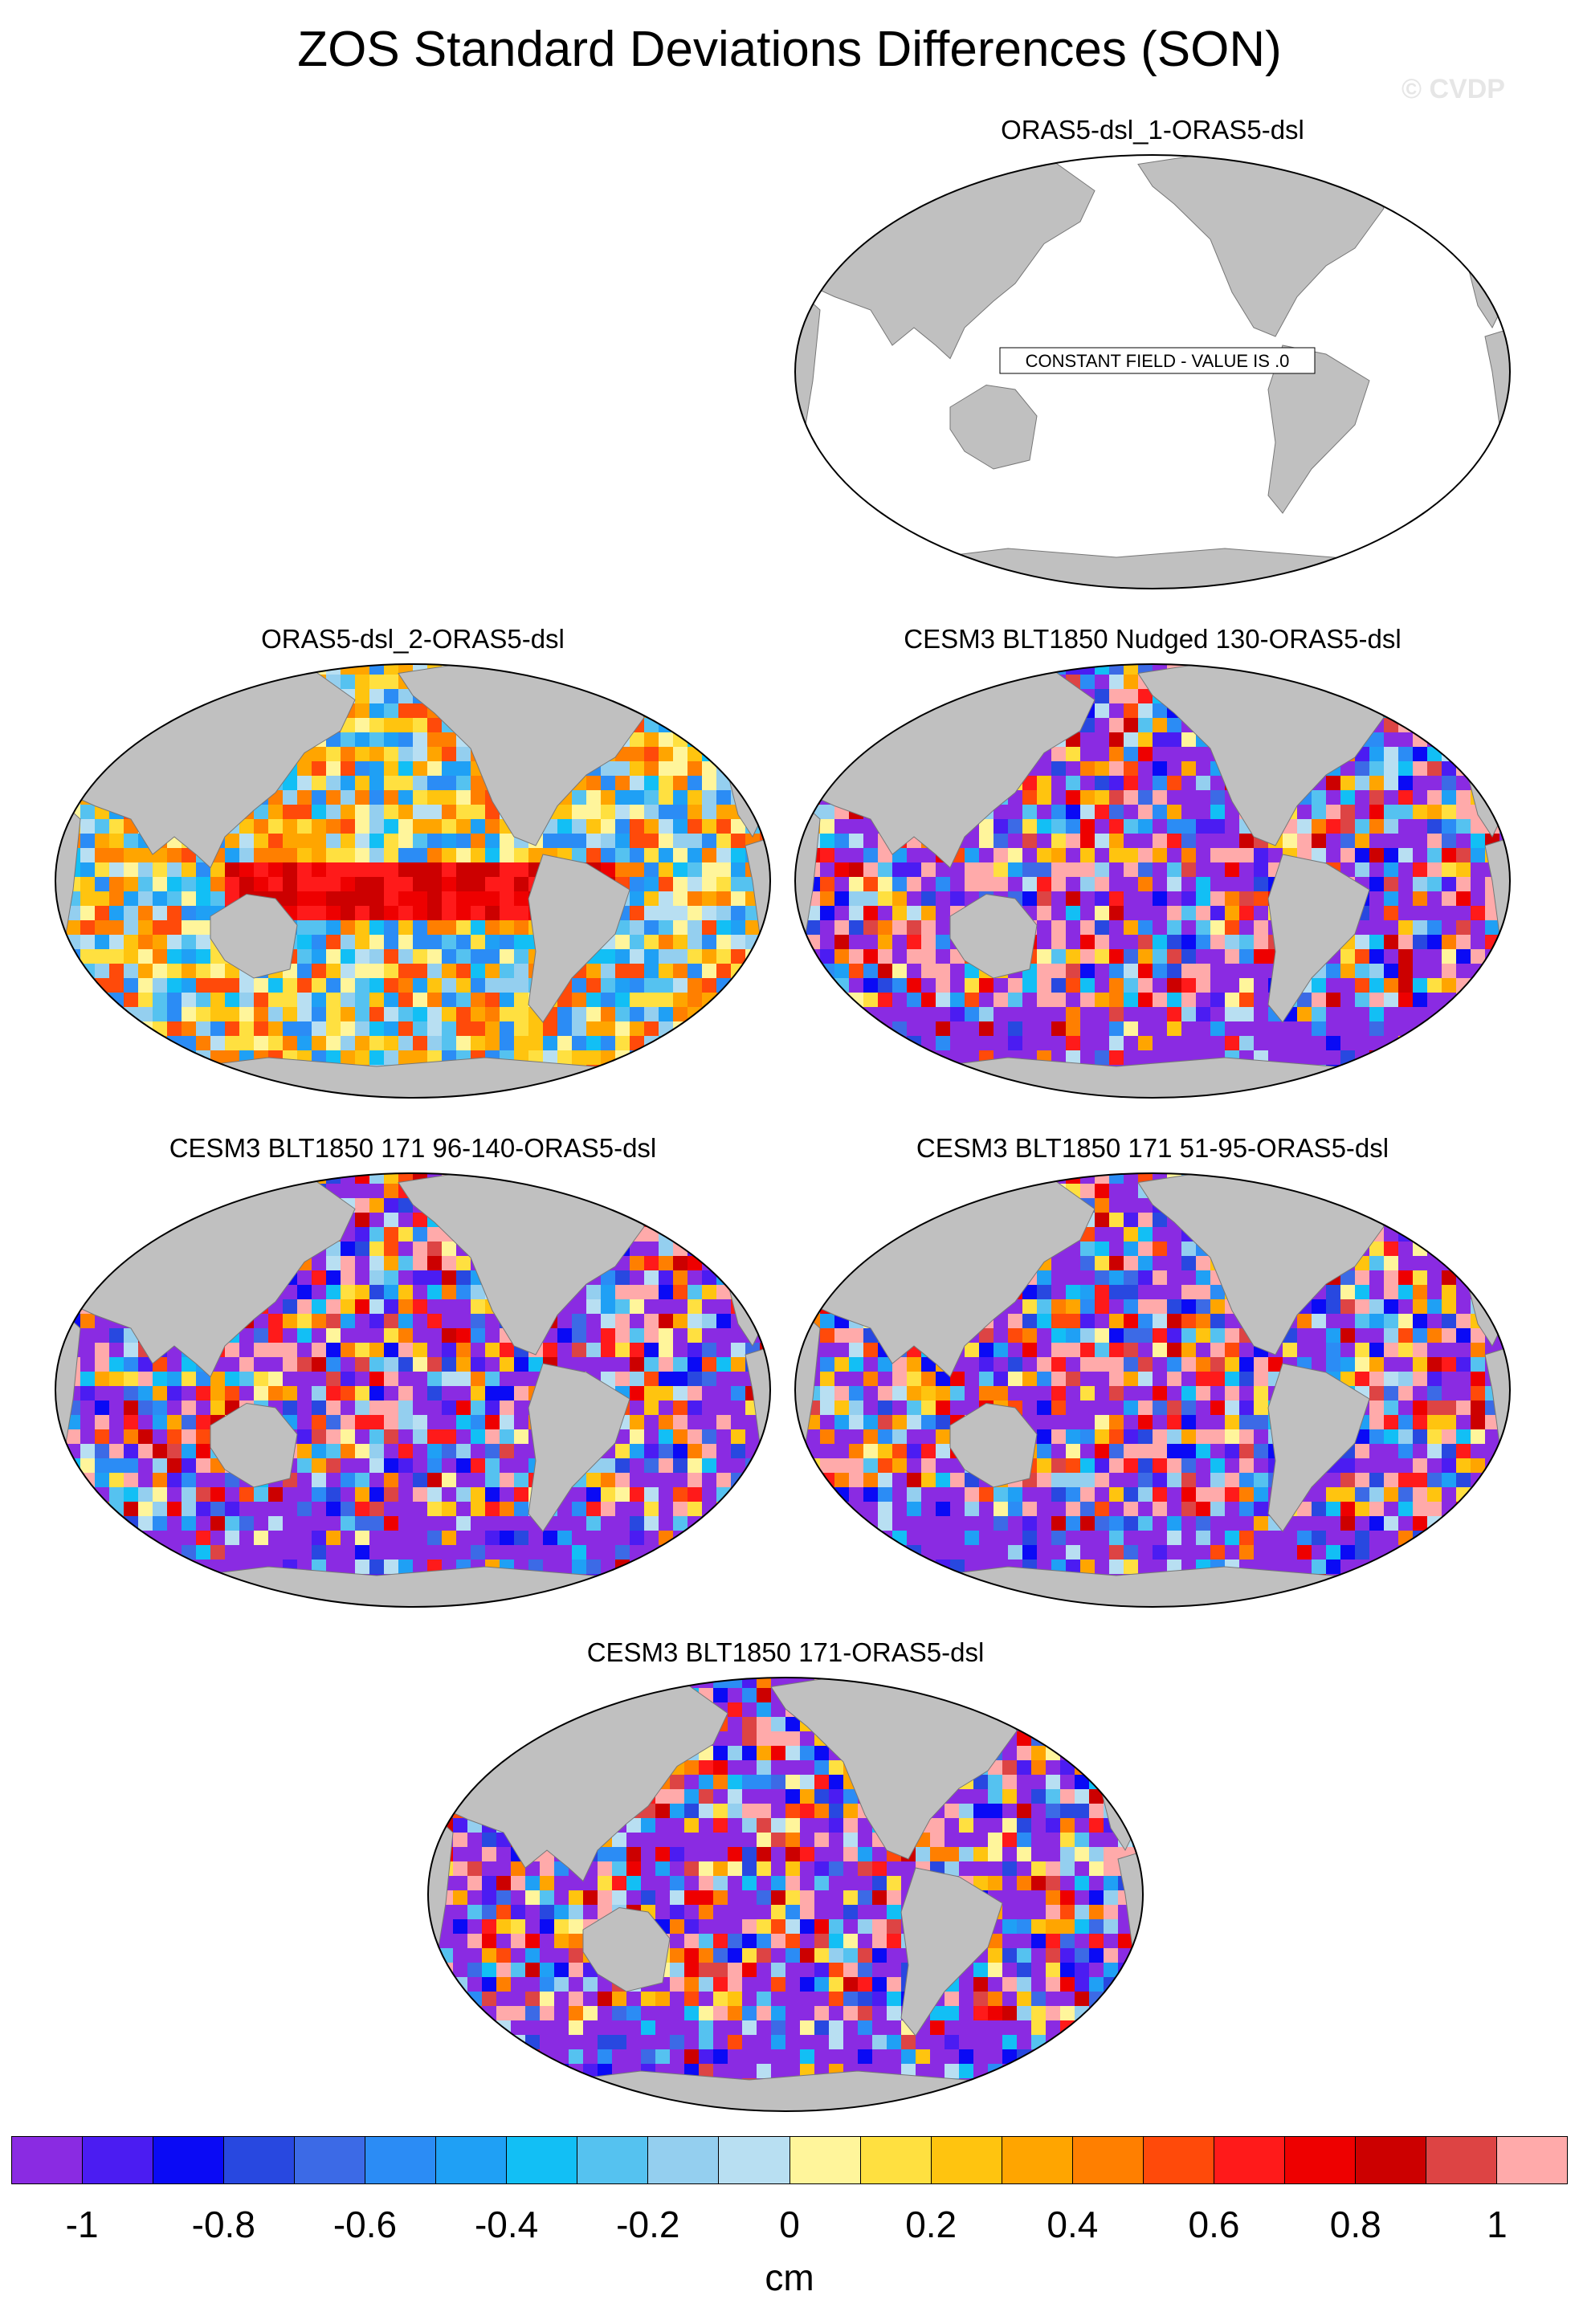  Describe the element at coordinates (254, 936) in the screenshot. I see `land-mass` at that location.